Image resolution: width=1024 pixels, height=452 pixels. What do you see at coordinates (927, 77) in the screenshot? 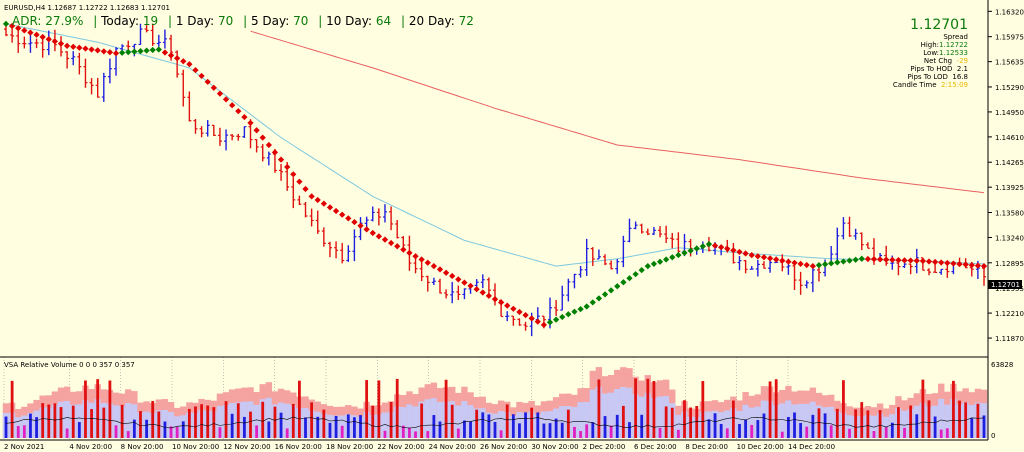
I see `lod-label: Pips To LOD` at bounding box center [927, 77].